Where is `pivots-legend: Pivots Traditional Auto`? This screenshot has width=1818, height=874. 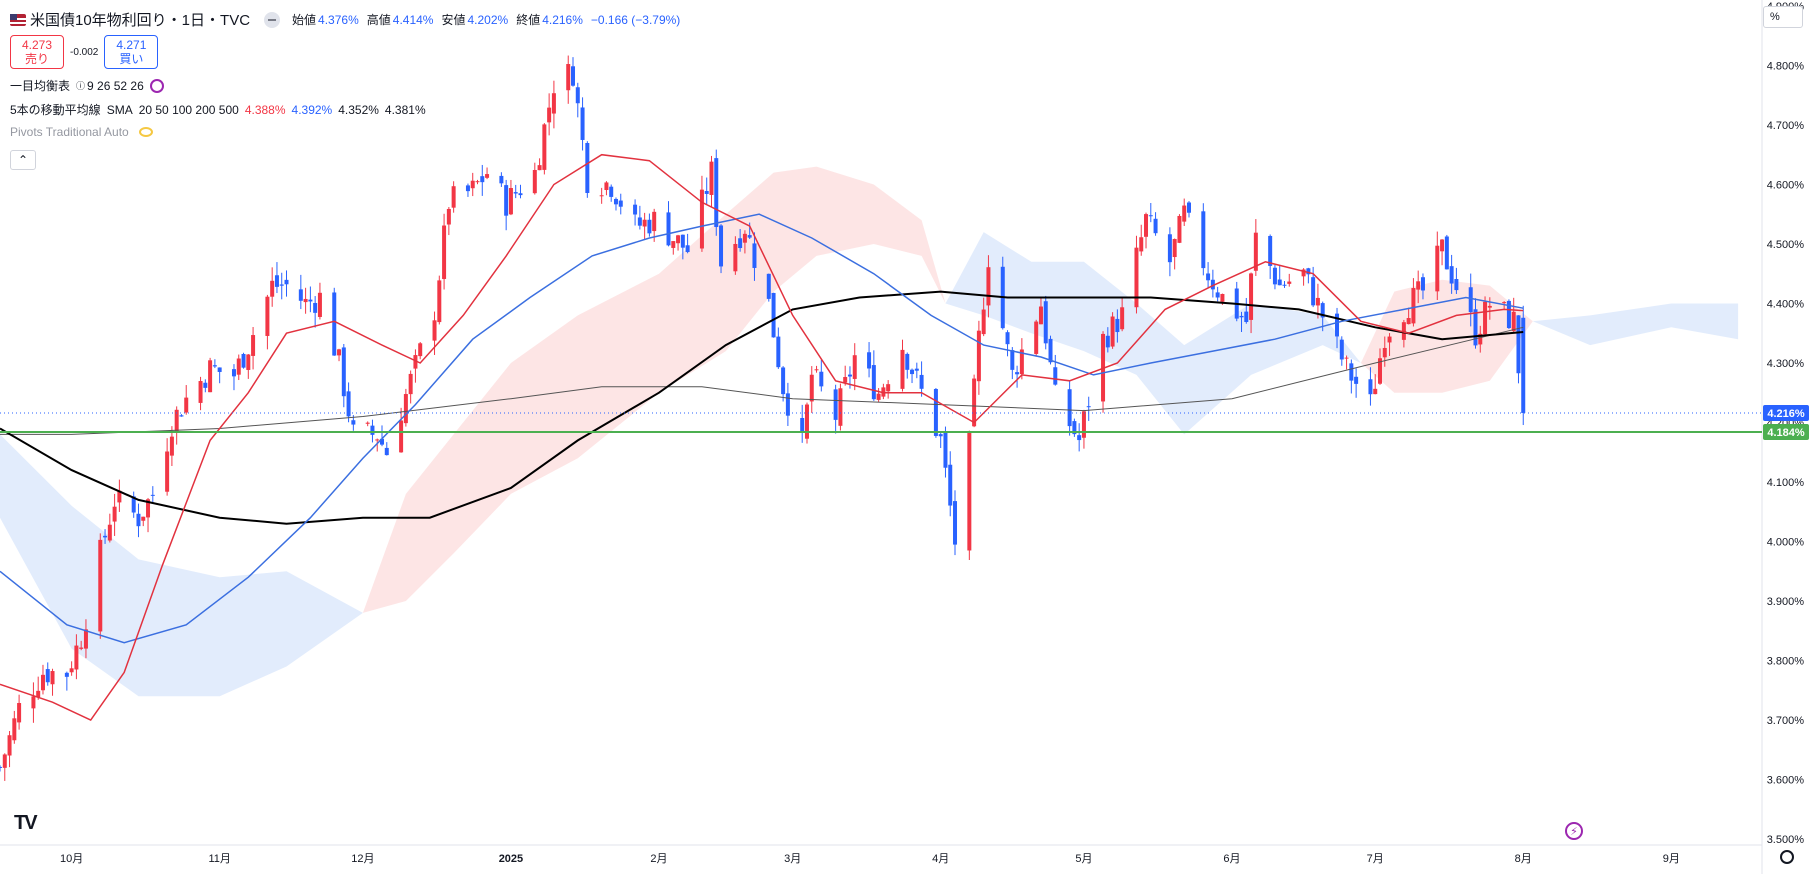
pivots-legend: Pivots Traditional Auto is located at coordinates (81, 132).